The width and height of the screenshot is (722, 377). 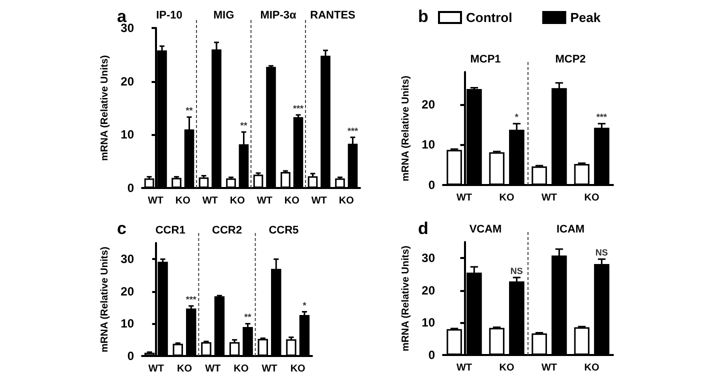 What do you see at coordinates (283, 230) in the screenshot?
I see `text: CCR5` at bounding box center [283, 230].